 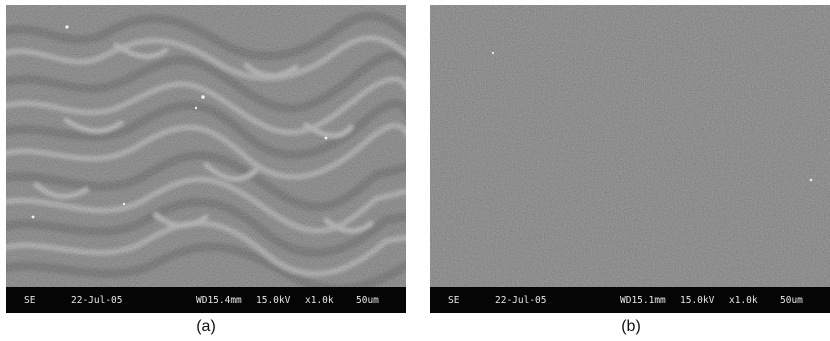 I want to click on sem-databar: SE 22-Jul-05 WD15.4mm 15.0kV x1.0k 50um, so click(x=206, y=300).